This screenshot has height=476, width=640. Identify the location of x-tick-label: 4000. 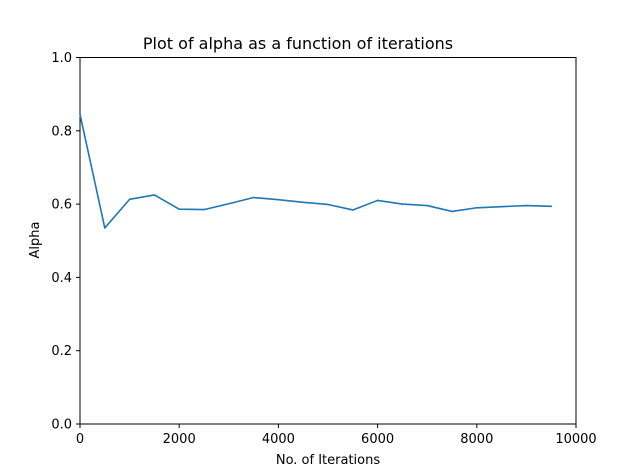
(278, 439).